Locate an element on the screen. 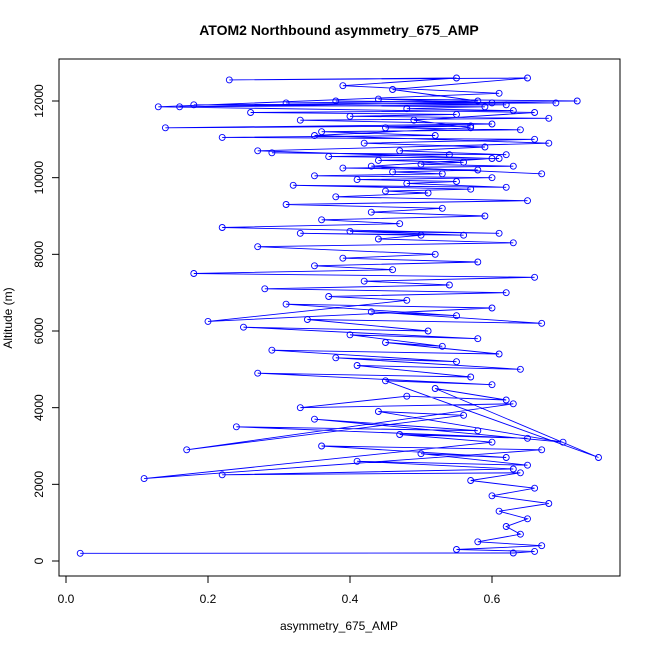  chart-title: ATOM2 Northbound asymmetry_675_AMP is located at coordinates (339, 30).